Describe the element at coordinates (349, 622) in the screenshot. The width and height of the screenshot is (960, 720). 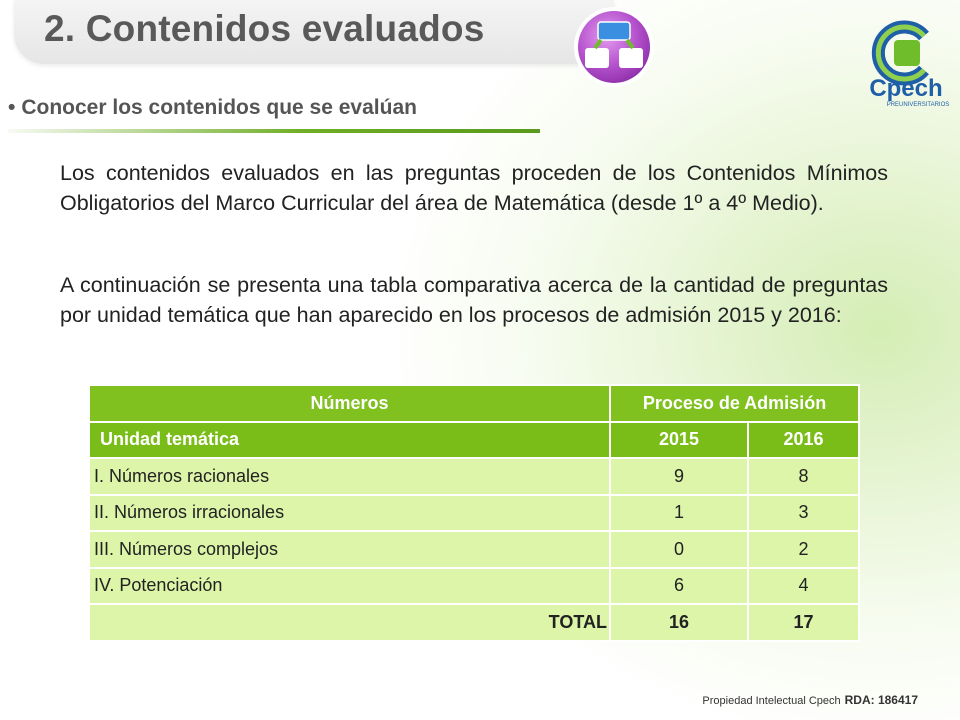
I see `total-label: TOTAL` at that location.